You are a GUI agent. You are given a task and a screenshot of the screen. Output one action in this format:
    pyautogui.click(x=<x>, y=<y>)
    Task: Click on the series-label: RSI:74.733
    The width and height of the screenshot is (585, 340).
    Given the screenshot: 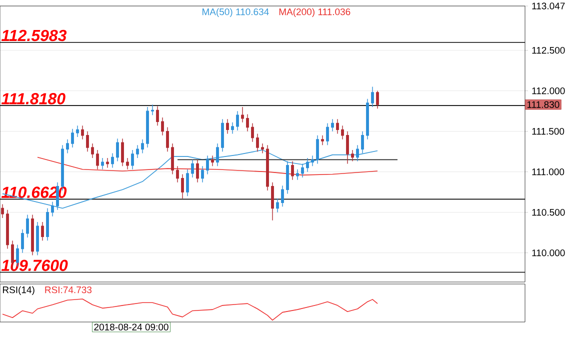 What is the action you would take?
    pyautogui.click(x=68, y=290)
    